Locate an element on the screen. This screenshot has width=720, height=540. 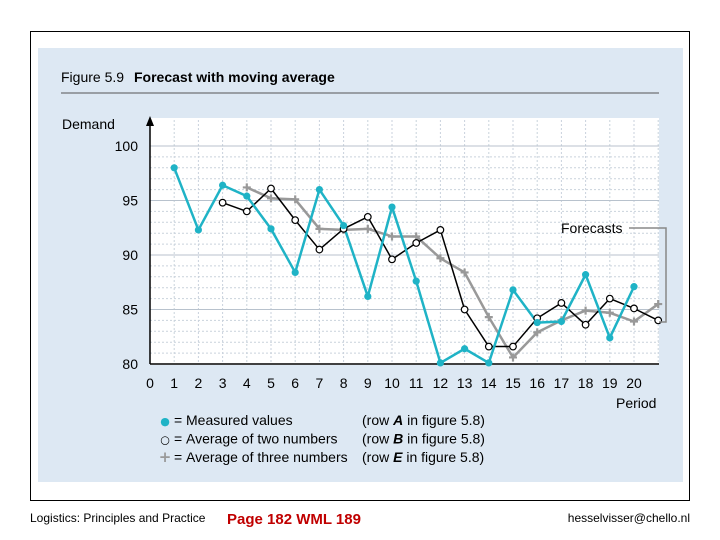
legend-label: Average of two numbers is located at coordinates (262, 439).